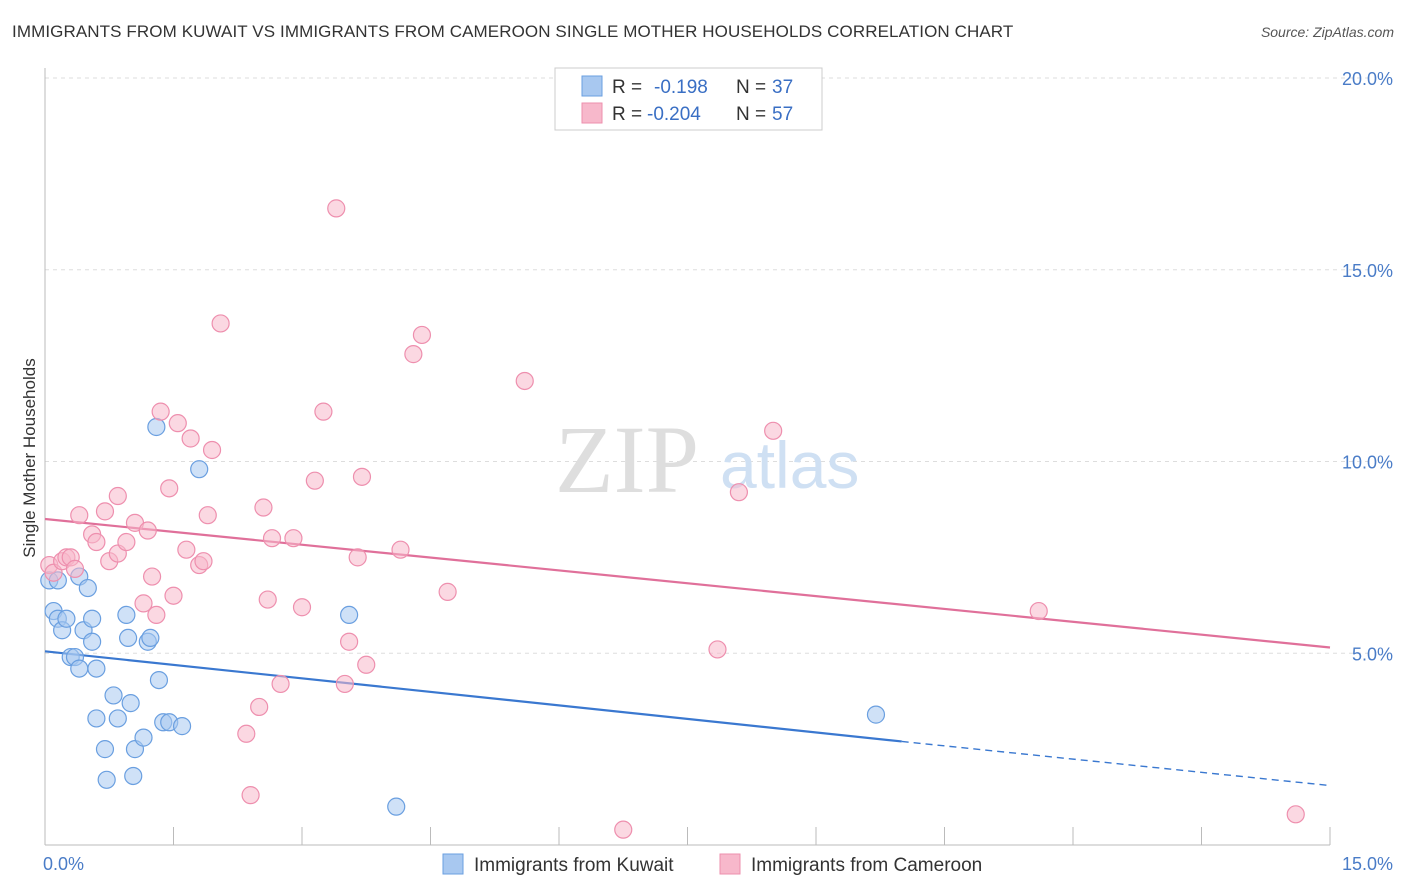 The image size is (1406, 892). Describe the element at coordinates (592, 86) in the screenshot. I see `legend-kuwait-swatch` at that location.